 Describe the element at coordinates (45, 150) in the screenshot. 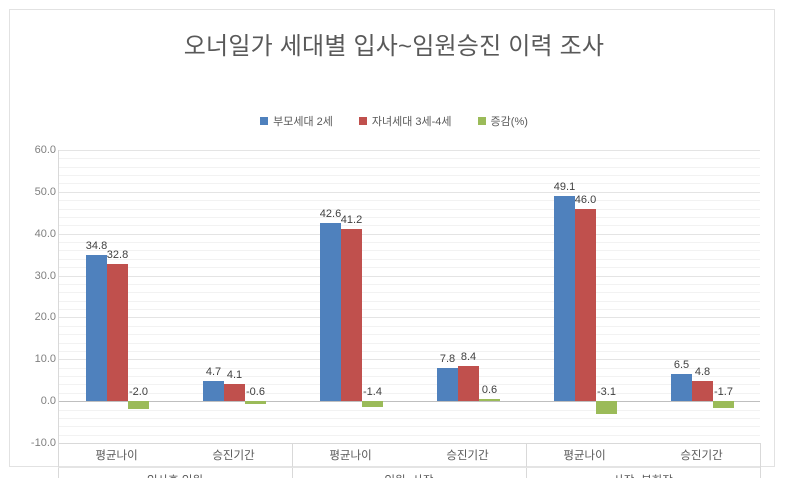

I see `y-axis-tick-label: 60.0` at that location.